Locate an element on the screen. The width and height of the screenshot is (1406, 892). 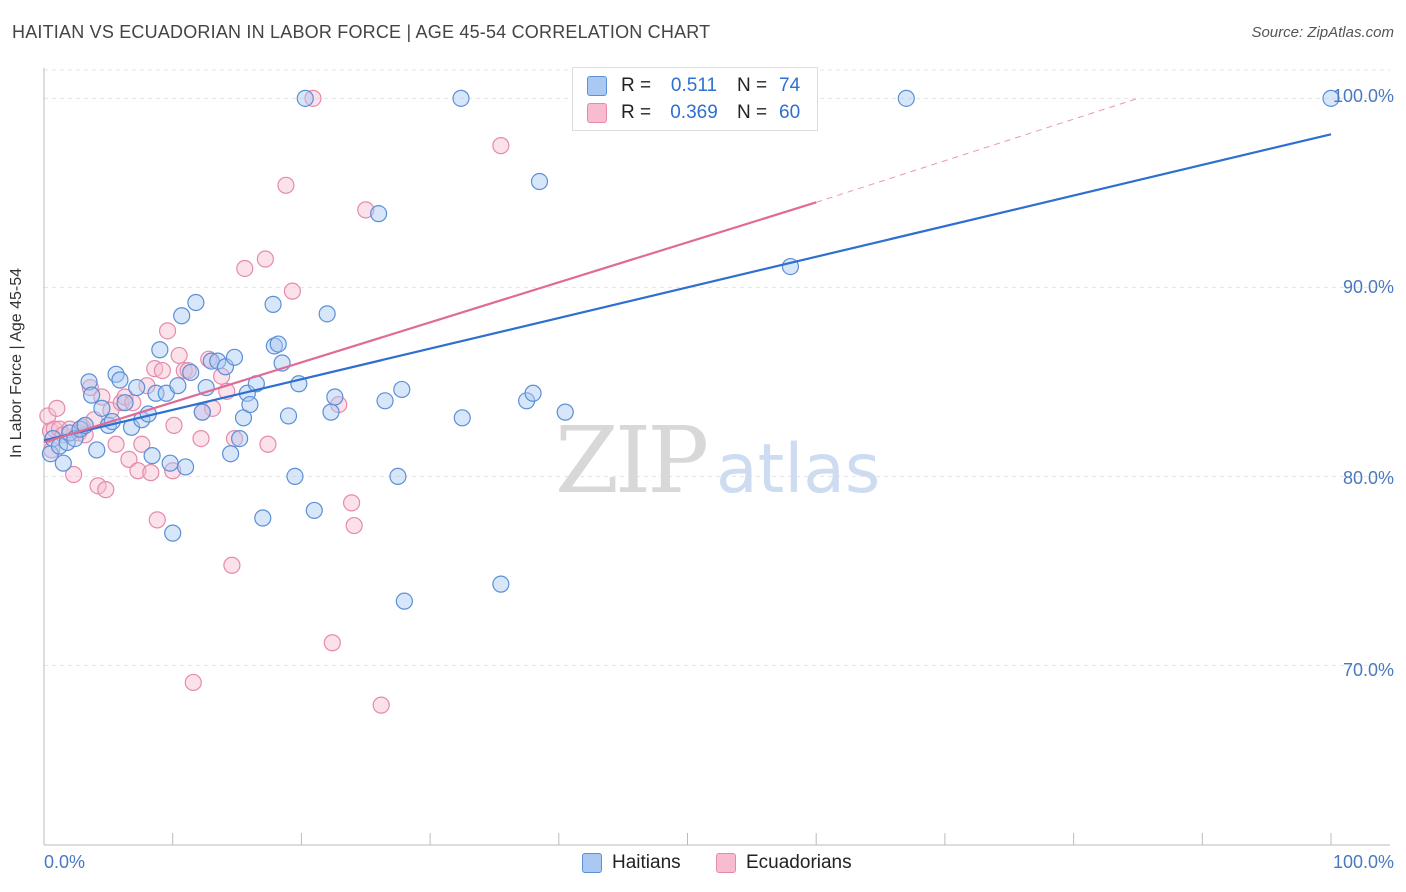
haitians-legend-swatch is located at coordinates (592, 863).